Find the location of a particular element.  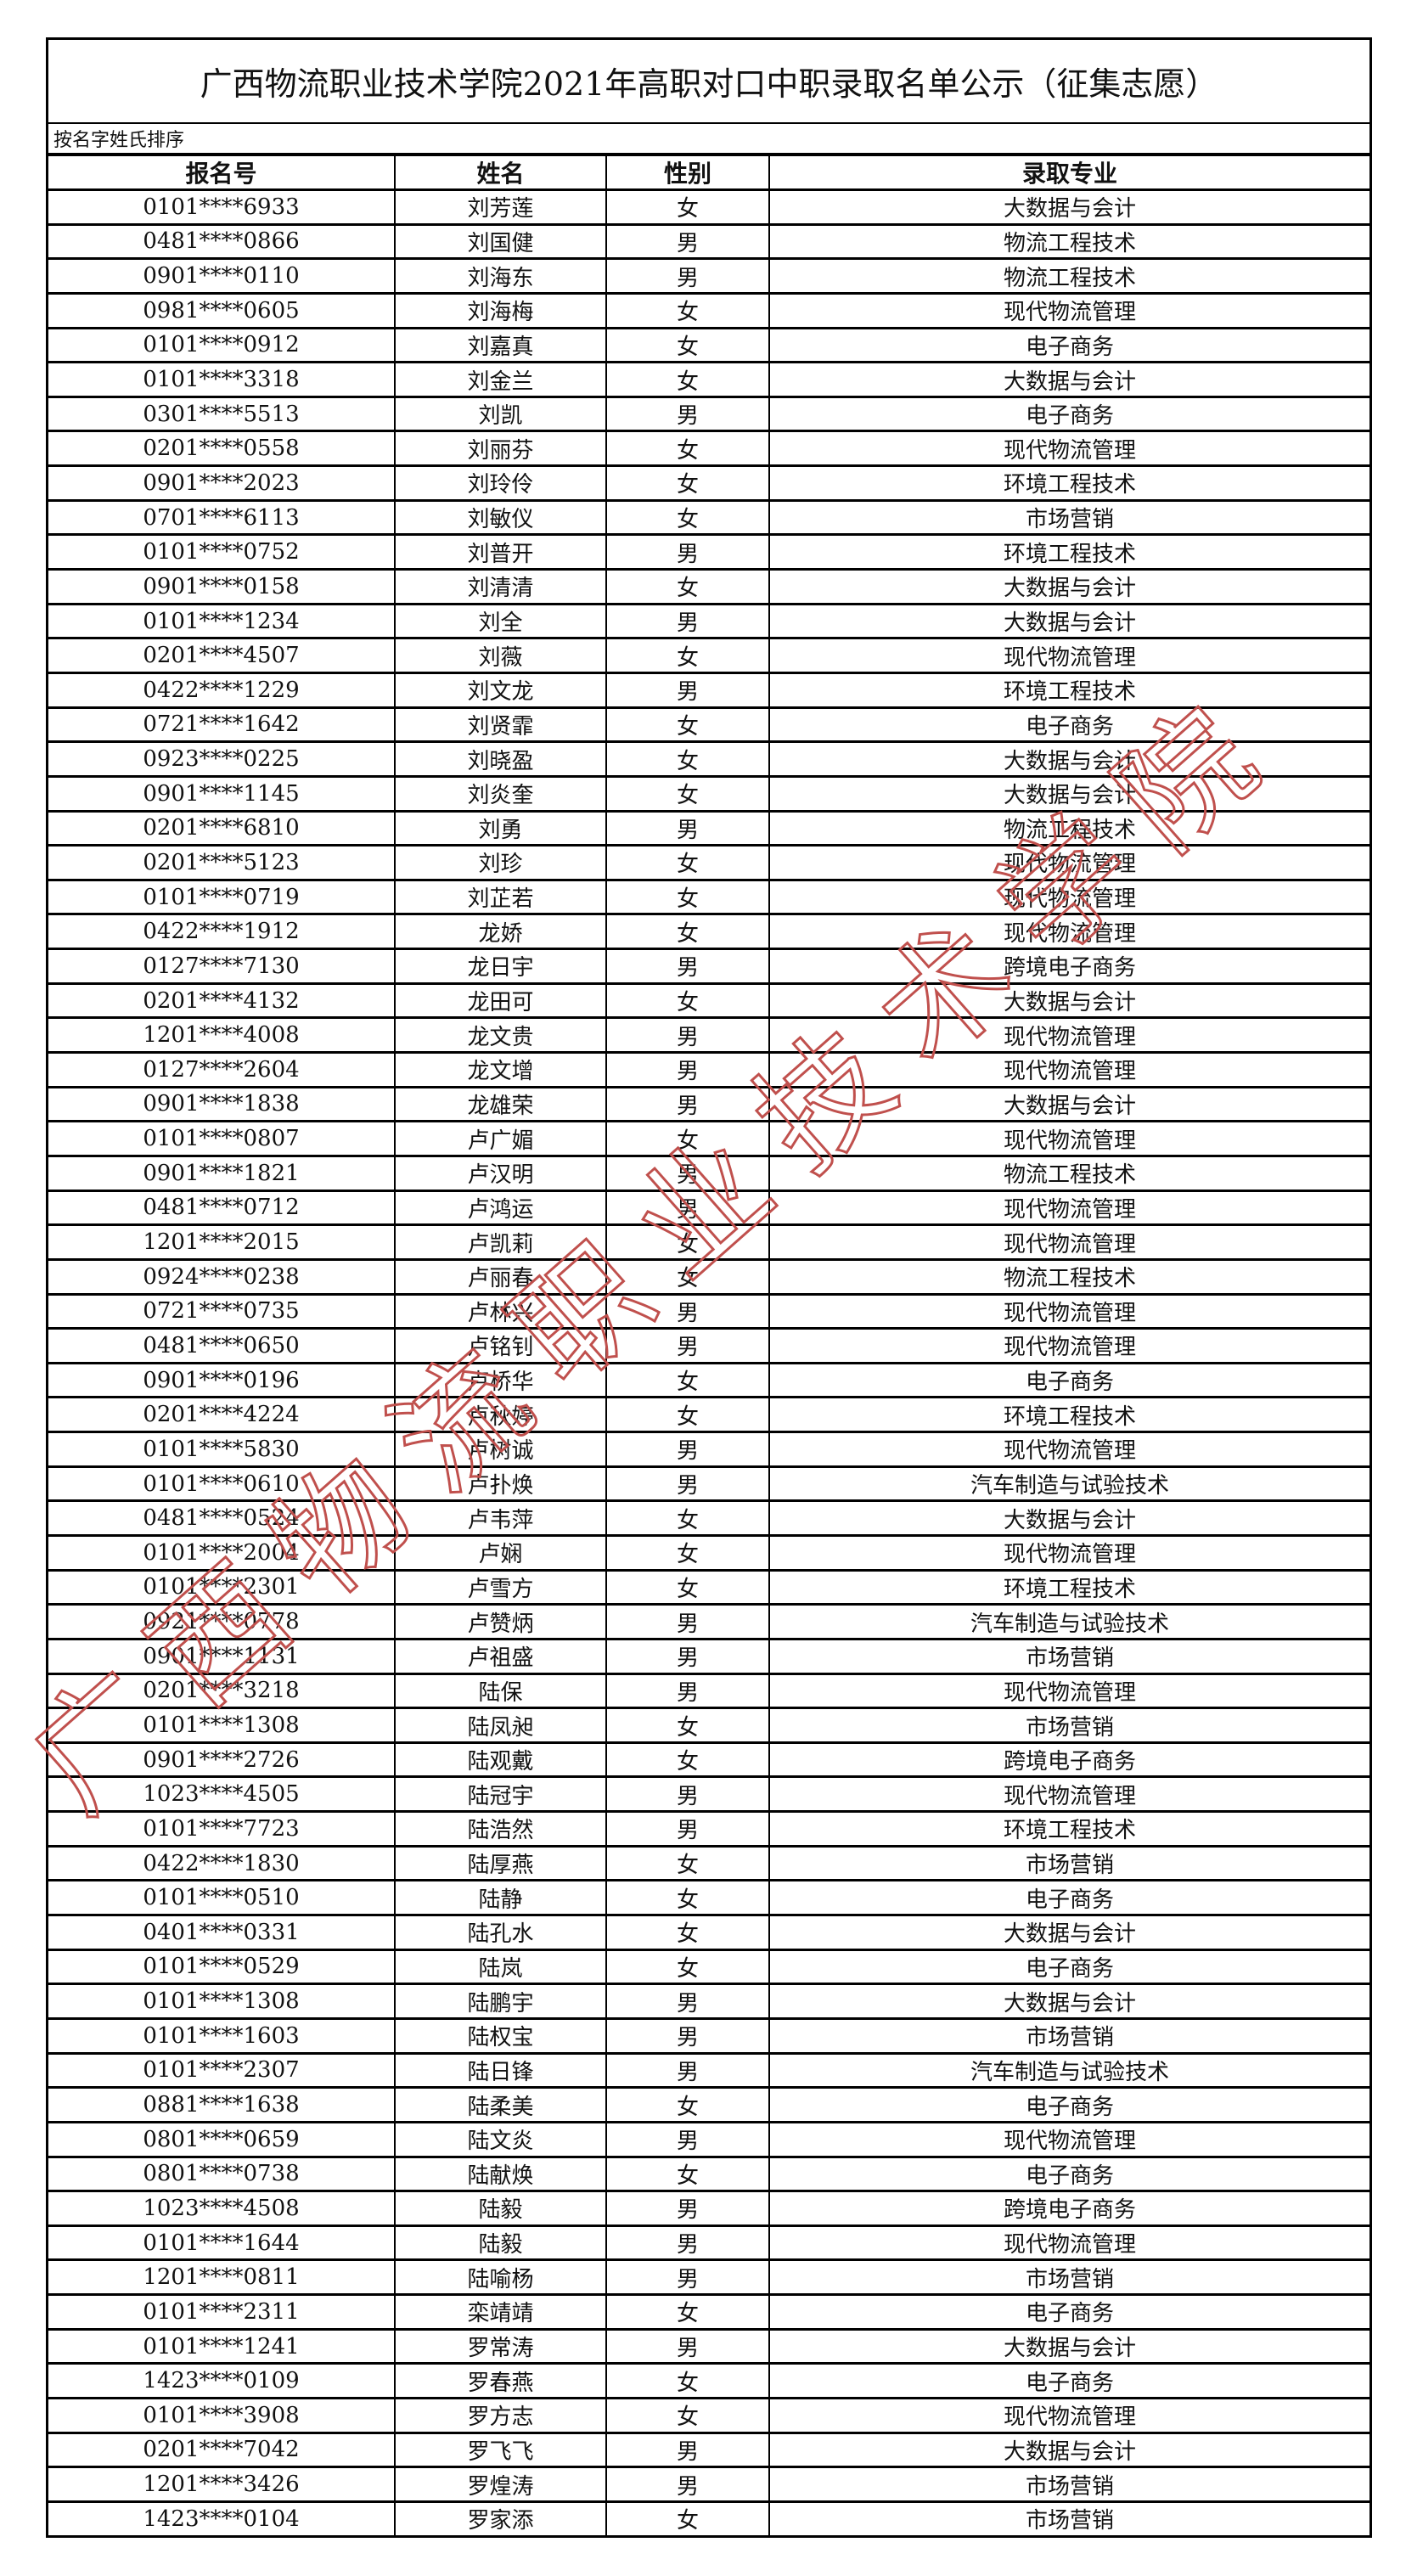

table-row: 0422****1830 陆厚燕女 市场营销 is located at coordinates (708, 1864).